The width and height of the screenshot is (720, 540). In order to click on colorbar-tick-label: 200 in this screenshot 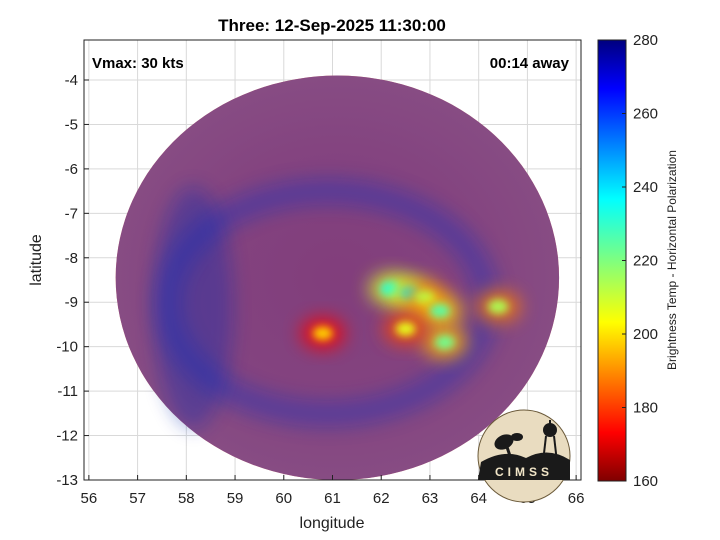, I will do `click(645, 334)`.